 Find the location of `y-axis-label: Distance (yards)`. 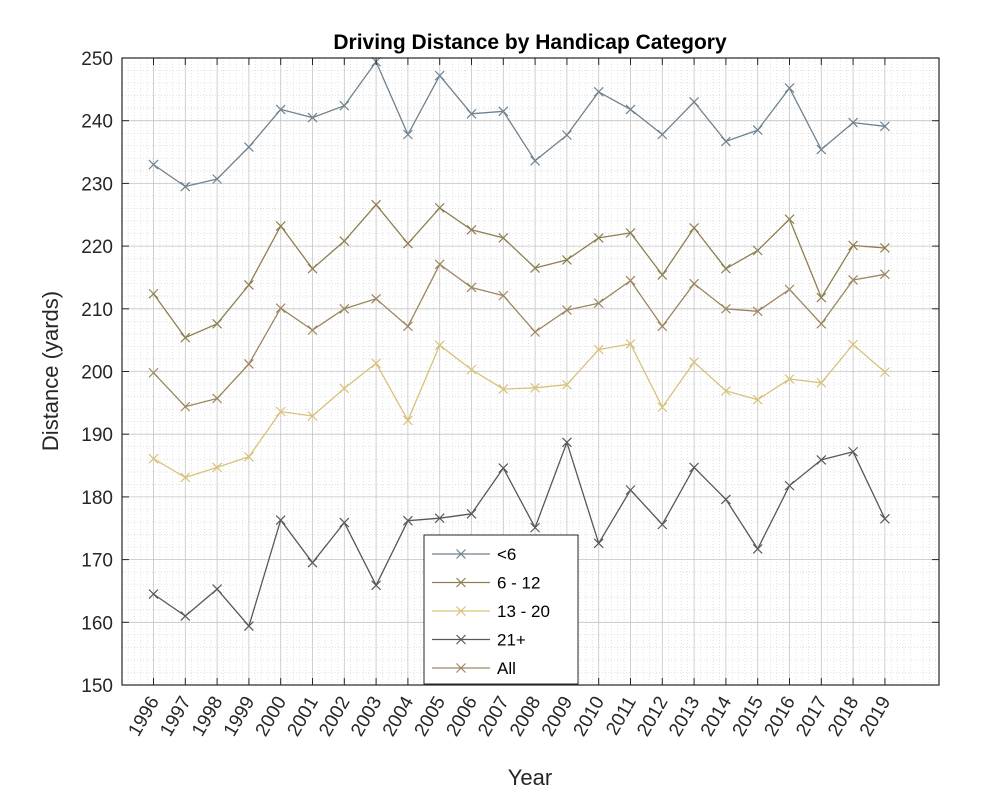

y-axis-label: Distance (yards) is located at coordinates (50, 371).